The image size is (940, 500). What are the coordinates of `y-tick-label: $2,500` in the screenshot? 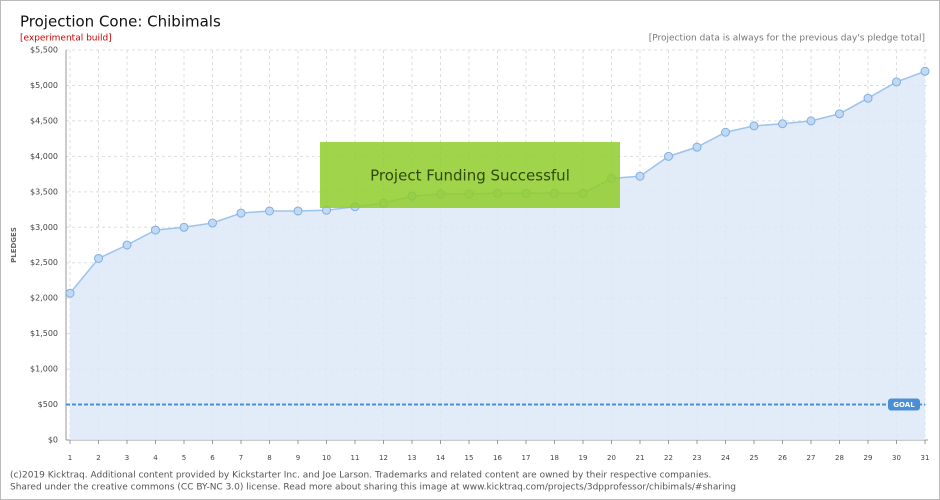 It's located at (44, 262).